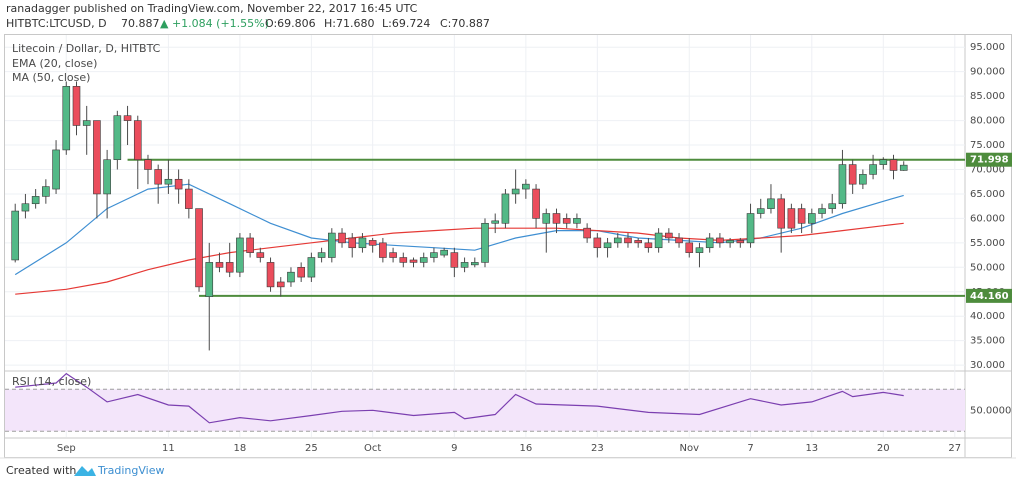 The width and height of the screenshot is (1016, 487). I want to click on x-tick-label: 13, so click(811, 448).